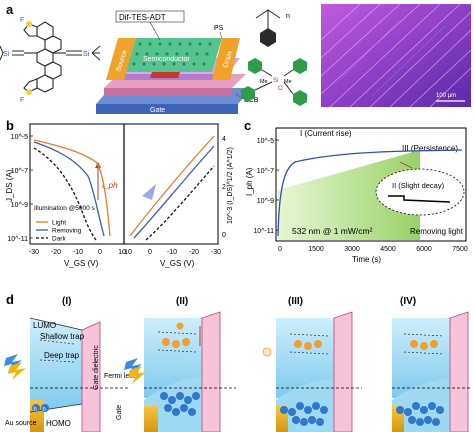 This screenshot has width=474, height=432. What do you see at coordinates (22, 20) in the screenshot?
I see `fluorine-top: F` at bounding box center [22, 20].